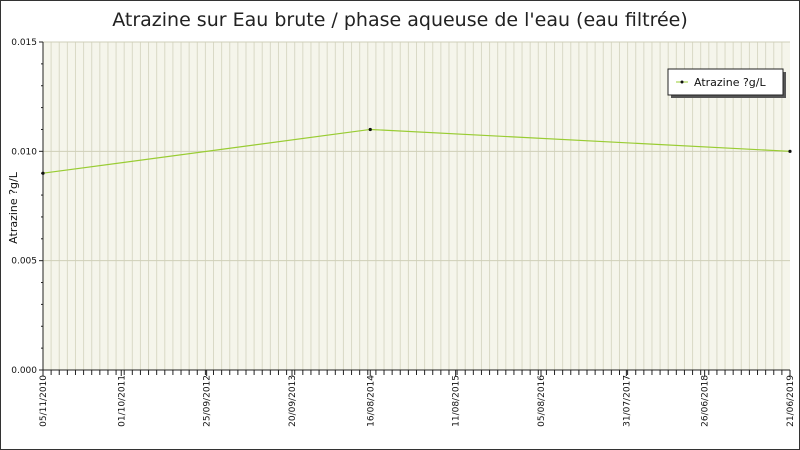 This screenshot has width=800, height=450. I want to click on x-tick-label: 26/06/2018, so click(706, 401).